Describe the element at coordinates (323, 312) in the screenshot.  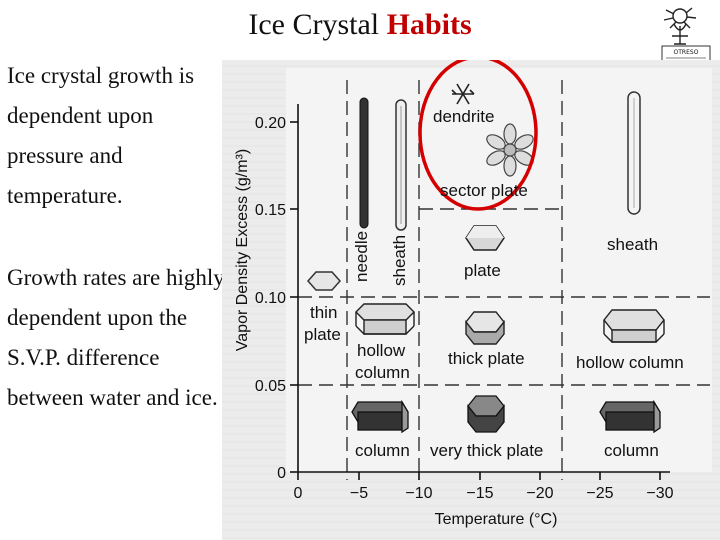
I see `label-thin: thin` at that location.